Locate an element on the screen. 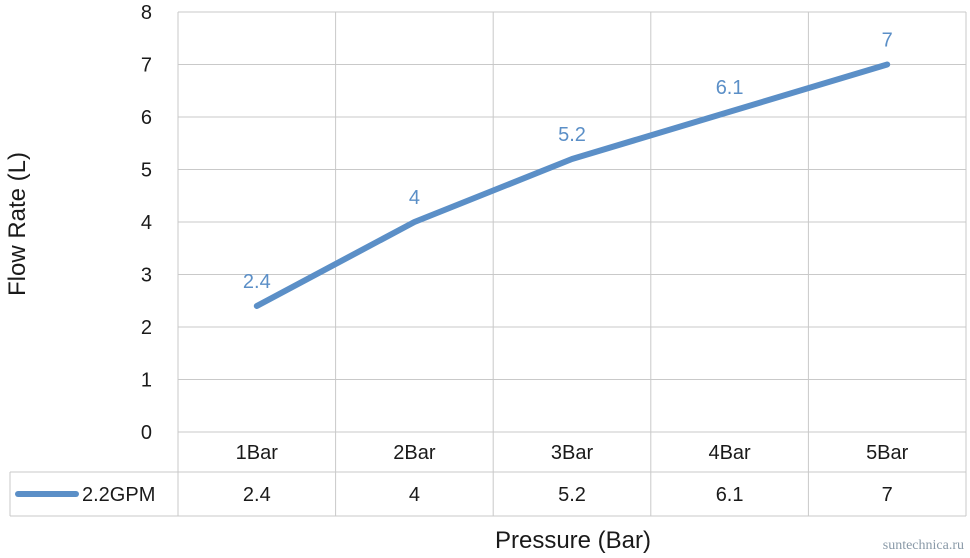 This screenshot has height=558, width=970. data-label: 5.2 is located at coordinates (572, 135).